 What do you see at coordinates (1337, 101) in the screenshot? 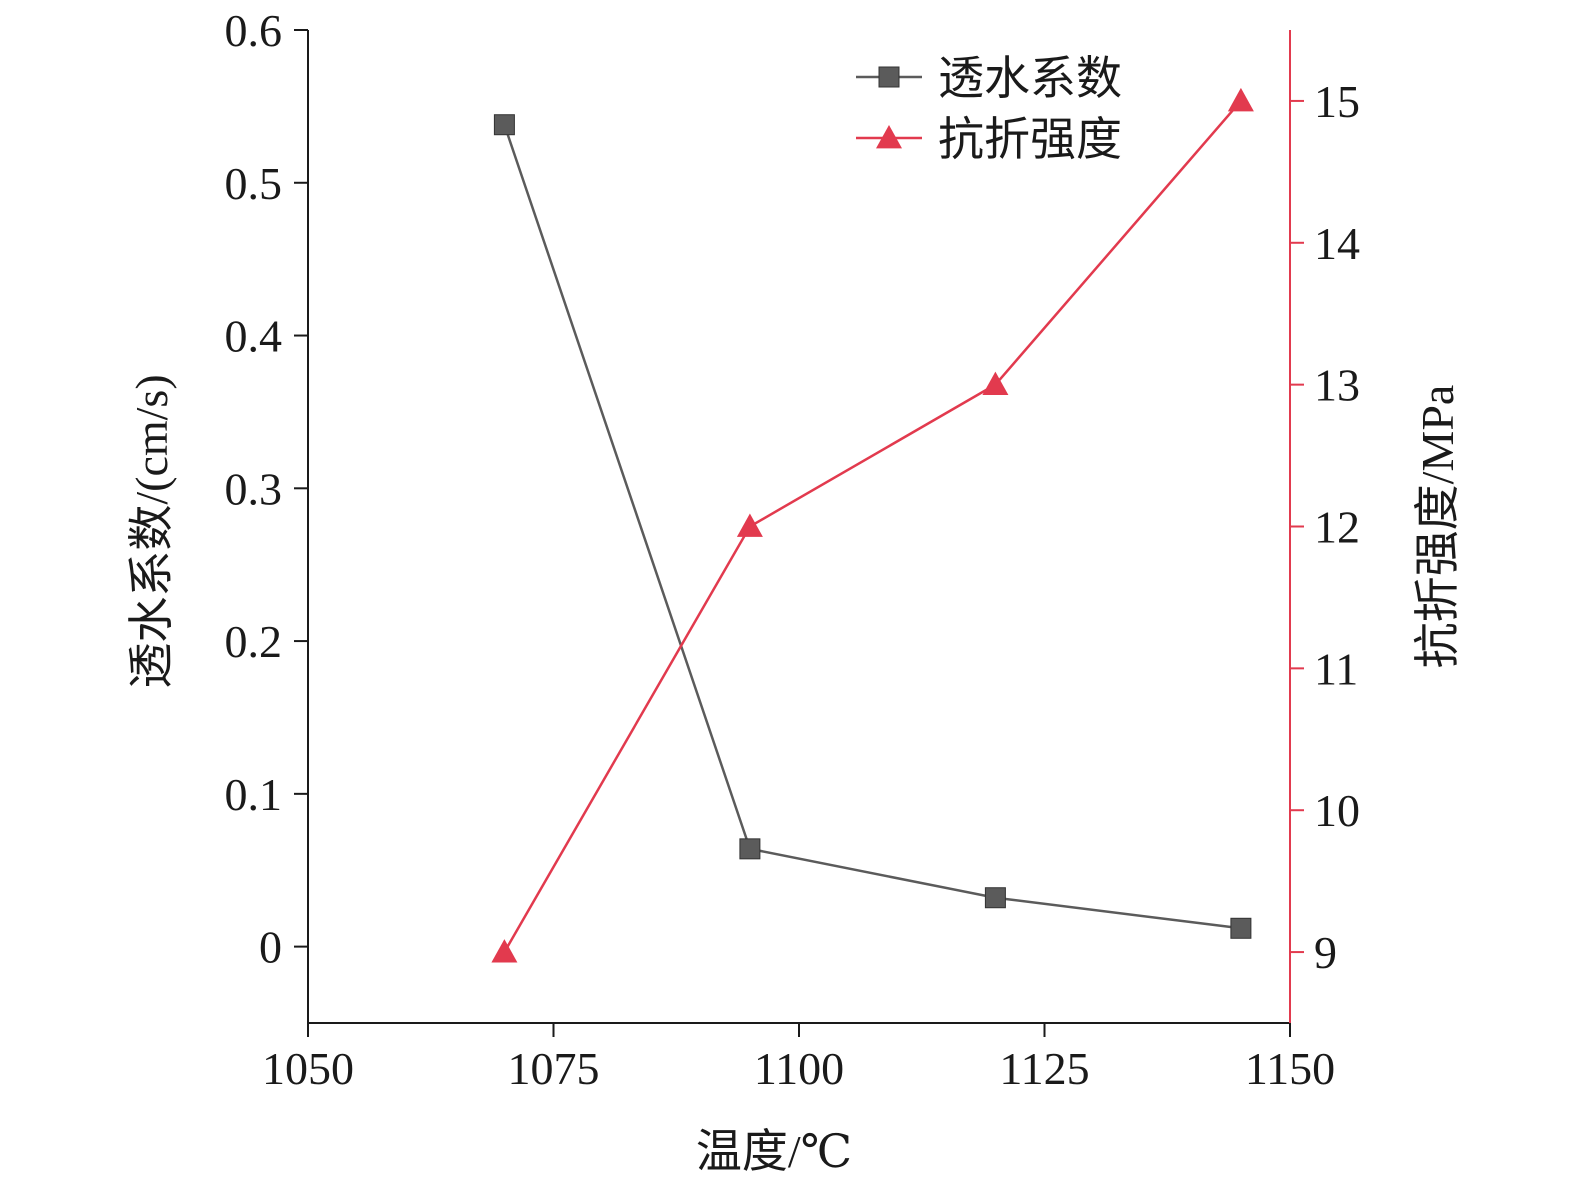
I see `right-y-tick-label: 15` at bounding box center [1337, 101].